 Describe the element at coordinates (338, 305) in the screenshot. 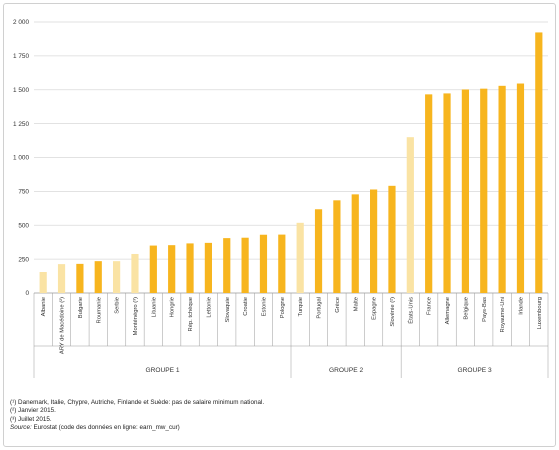

I see `category-label: Grèce` at that location.